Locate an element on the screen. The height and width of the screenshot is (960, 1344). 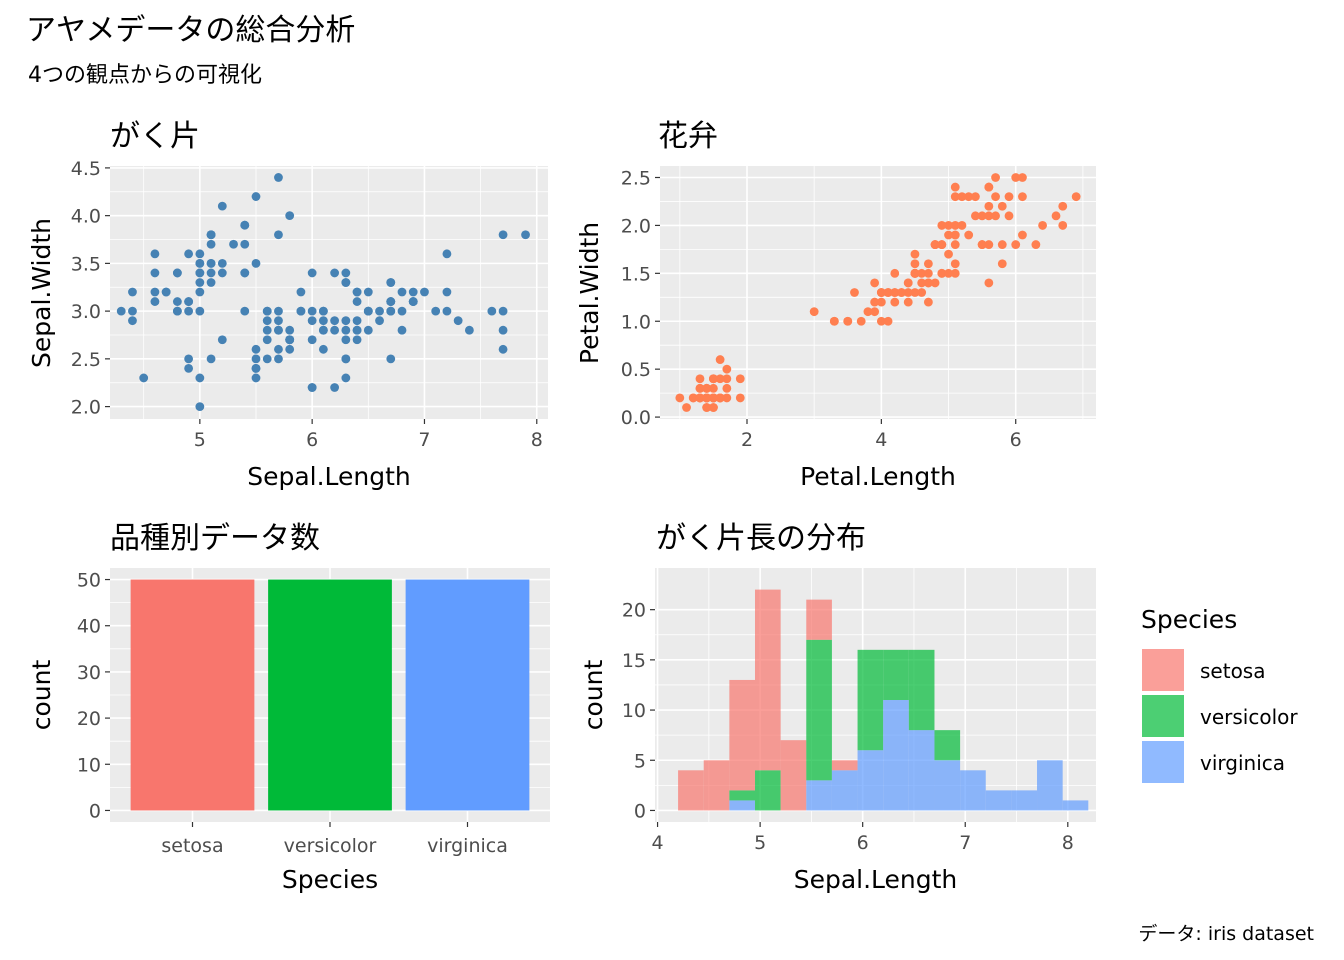
sepal-length-histogram-panel: がく片長の分布 Sepal.Length count 0 5 10 15 20 4 5 6 7 8 is located at coordinates (837, 707).